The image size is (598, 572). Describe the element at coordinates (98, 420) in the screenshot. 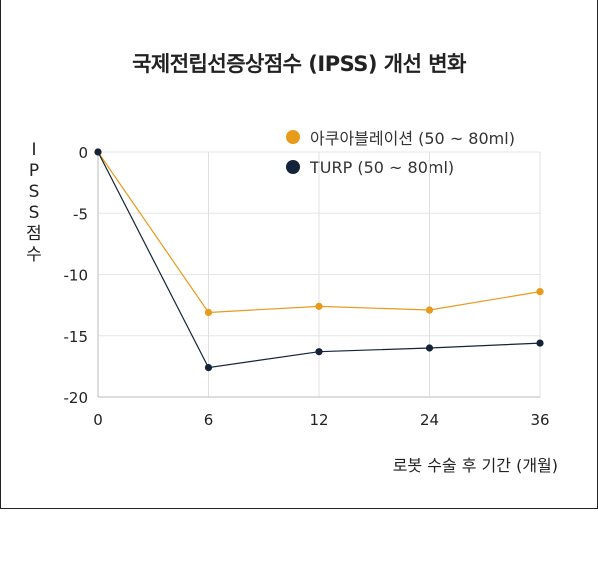

I see `x-tick-label: 0` at that location.